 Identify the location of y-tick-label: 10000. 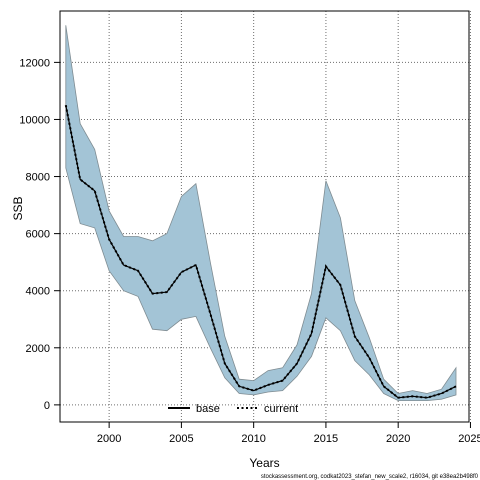
(34, 120).